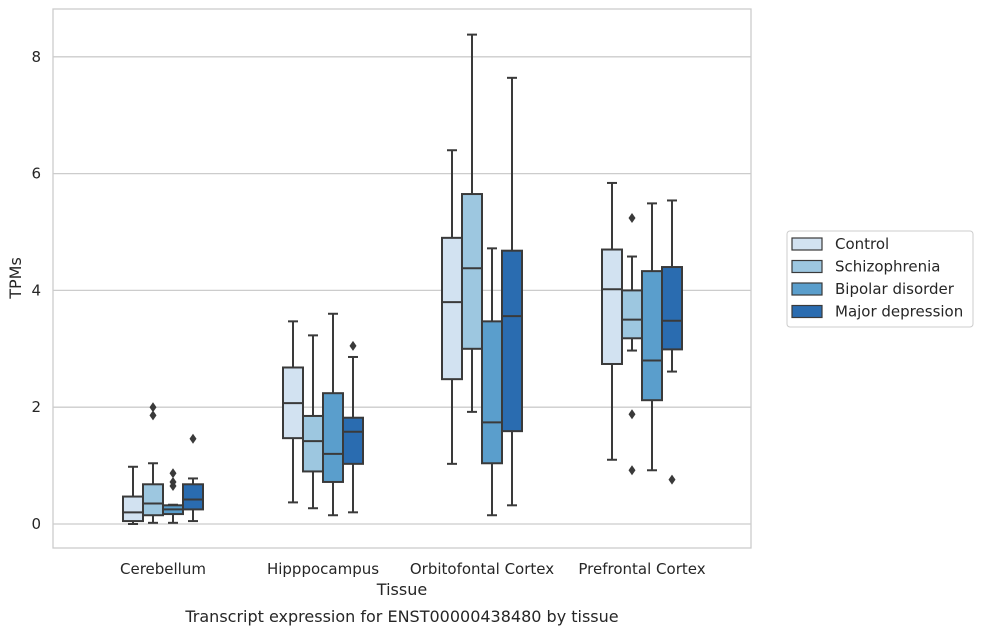  What do you see at coordinates (899, 312) in the screenshot?
I see `legend-label: Major depression` at bounding box center [899, 312].